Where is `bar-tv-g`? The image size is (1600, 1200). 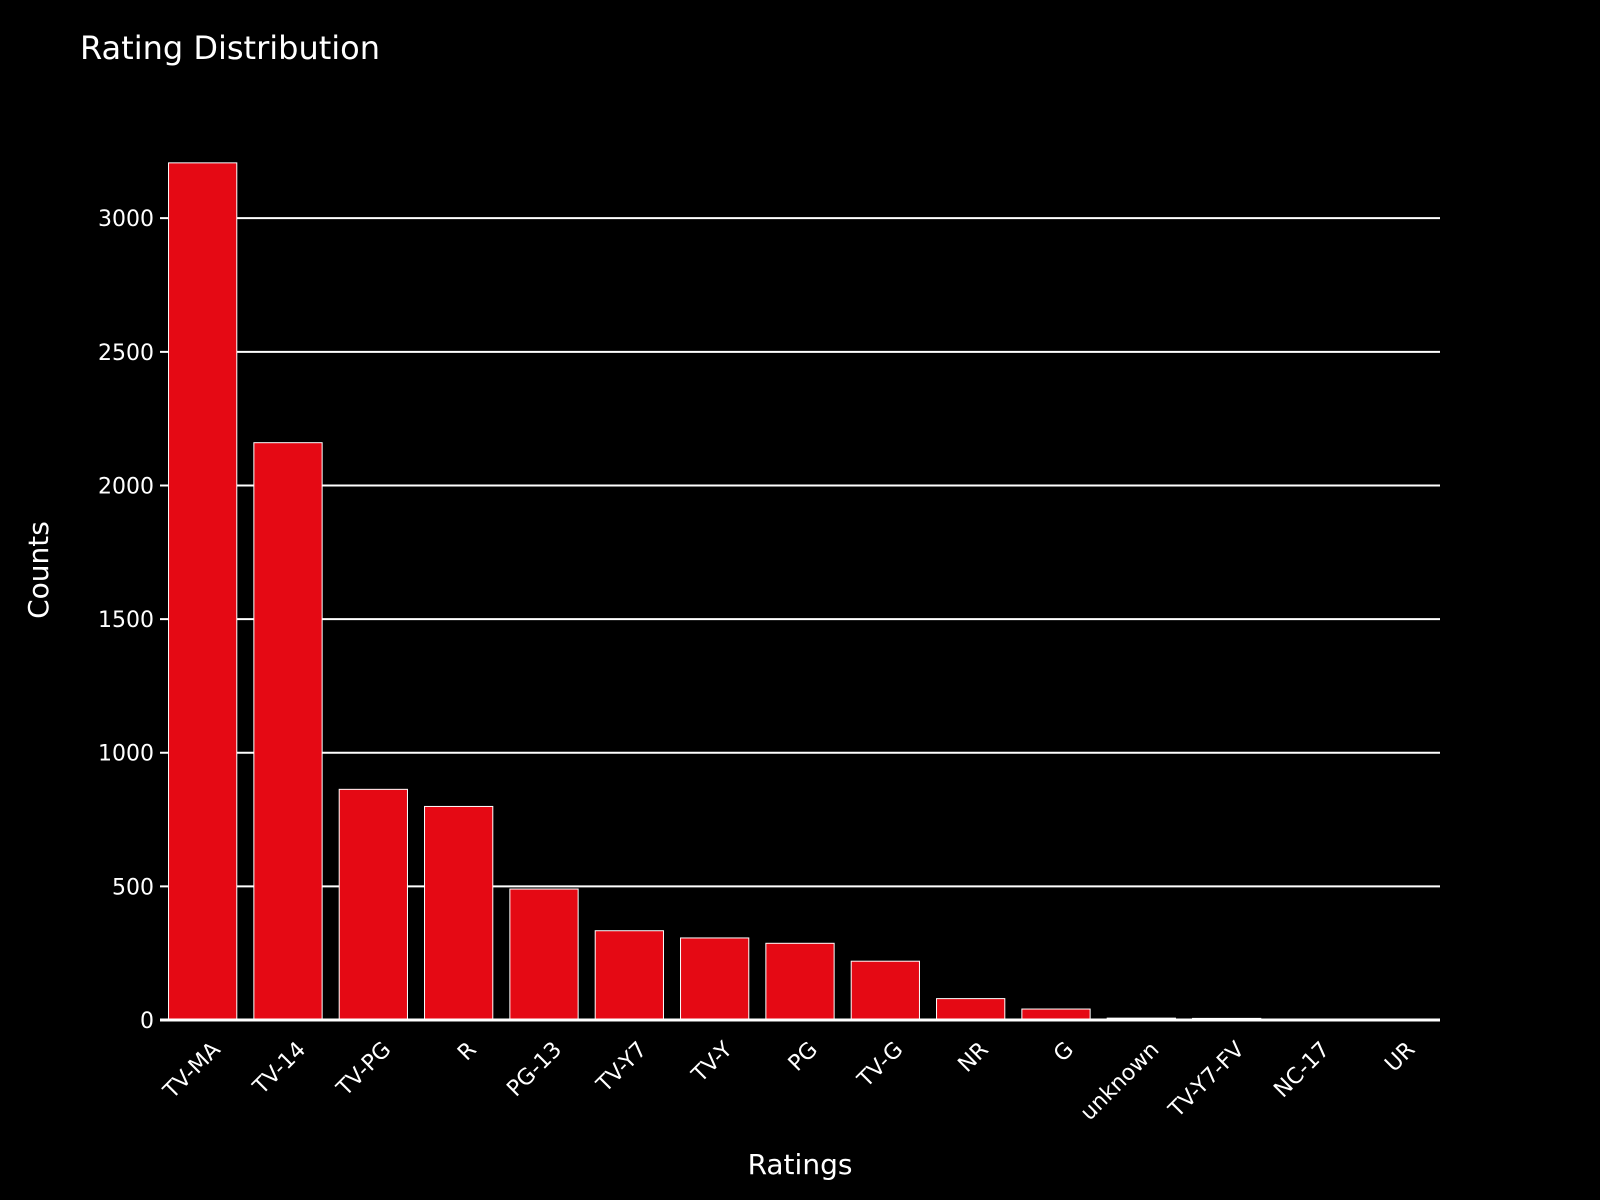 bar-tv-g is located at coordinates (885, 990).